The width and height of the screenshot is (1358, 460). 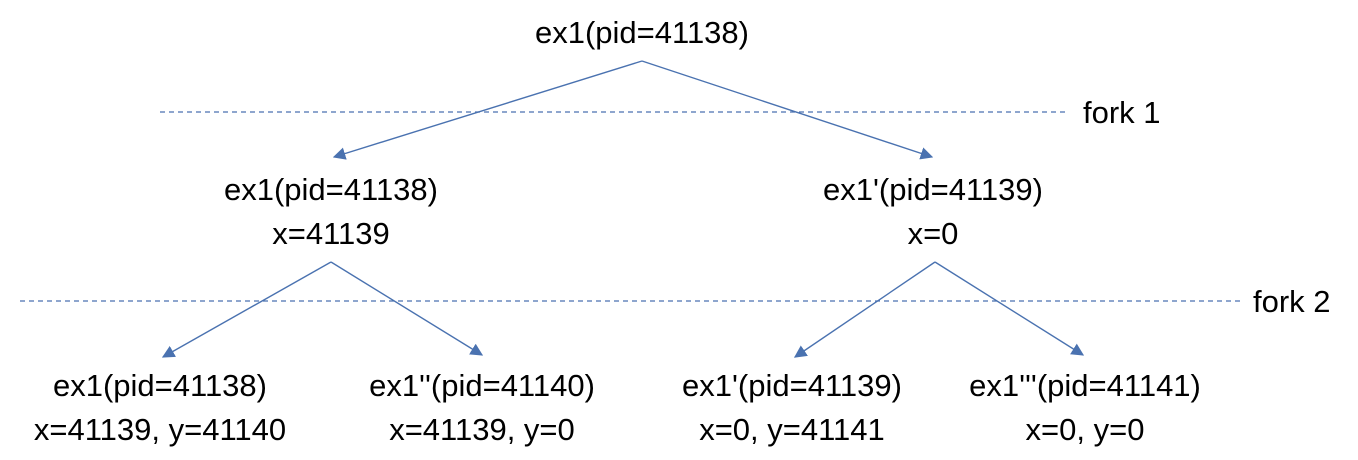 I want to click on edge-l1-right-to-l2-d, so click(x=1009, y=308).